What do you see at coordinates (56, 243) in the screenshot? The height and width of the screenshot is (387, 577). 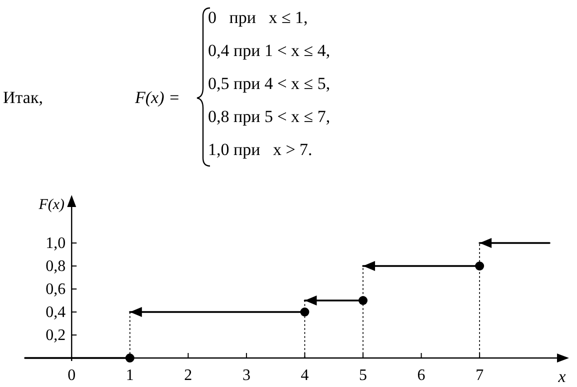 I see `y-tick-label: 1,0` at bounding box center [56, 243].